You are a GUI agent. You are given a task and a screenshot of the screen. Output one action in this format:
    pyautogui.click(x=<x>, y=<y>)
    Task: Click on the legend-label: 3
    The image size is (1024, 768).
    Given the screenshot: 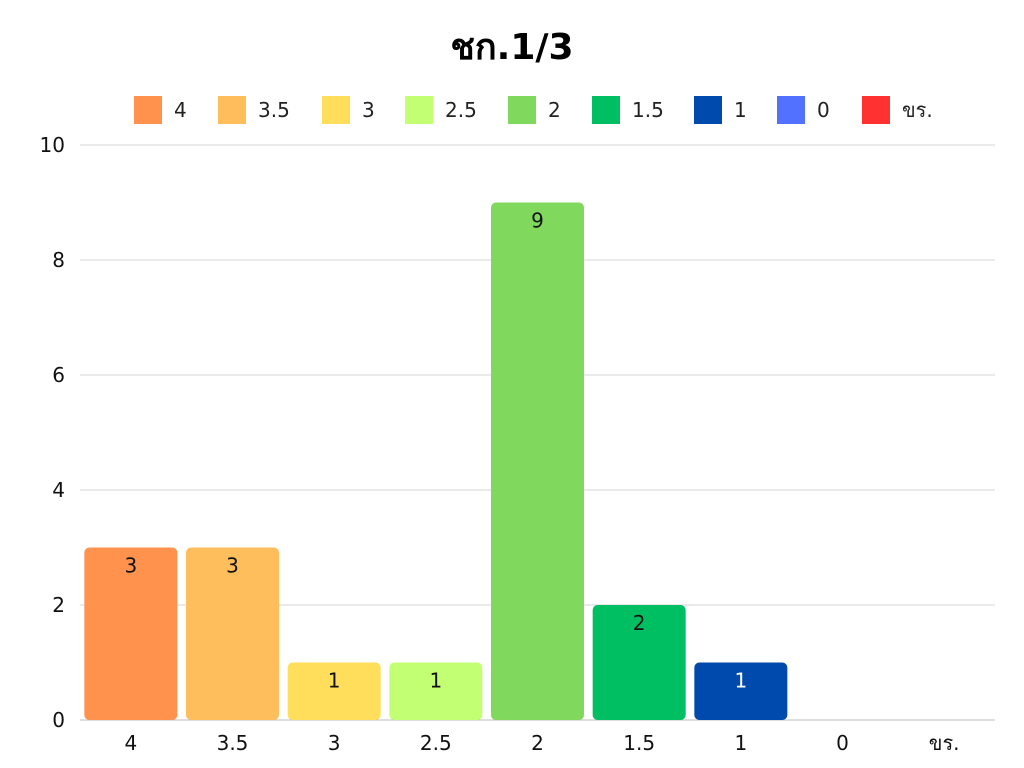 What is the action you would take?
    pyautogui.click(x=368, y=110)
    